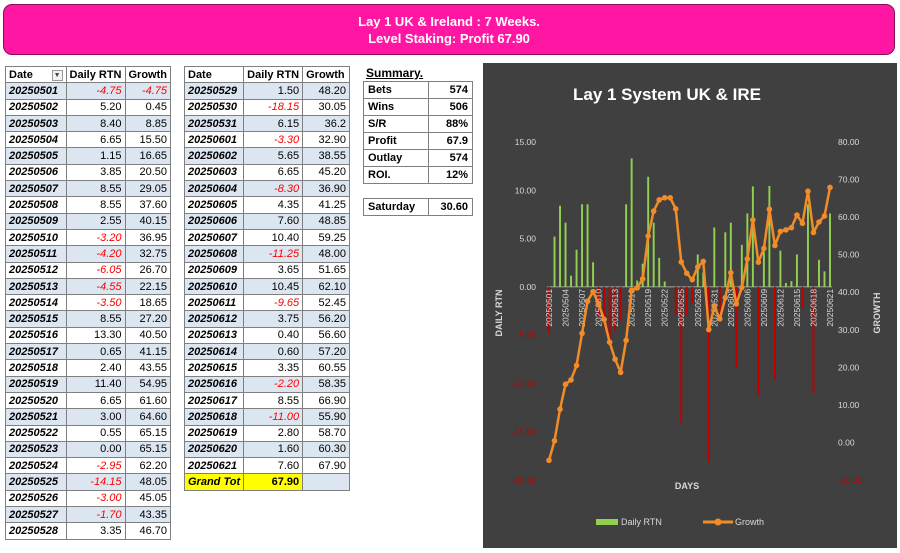  What do you see at coordinates (450, 141) in the screenshot?
I see `summary-value: 67.9` at bounding box center [450, 141].